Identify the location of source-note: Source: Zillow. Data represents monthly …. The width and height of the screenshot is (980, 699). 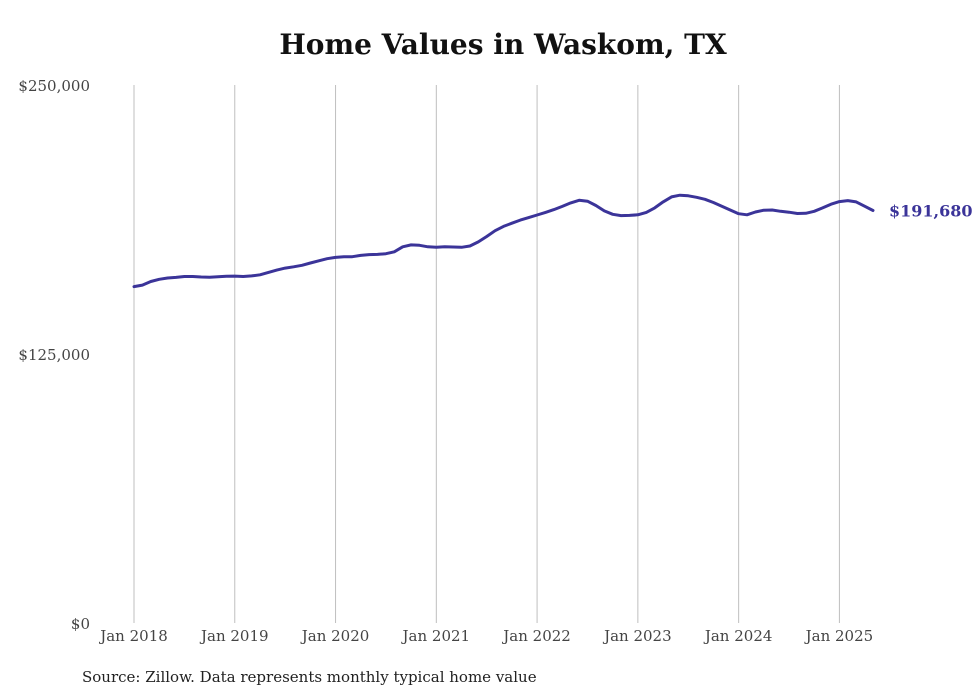
(309, 677).